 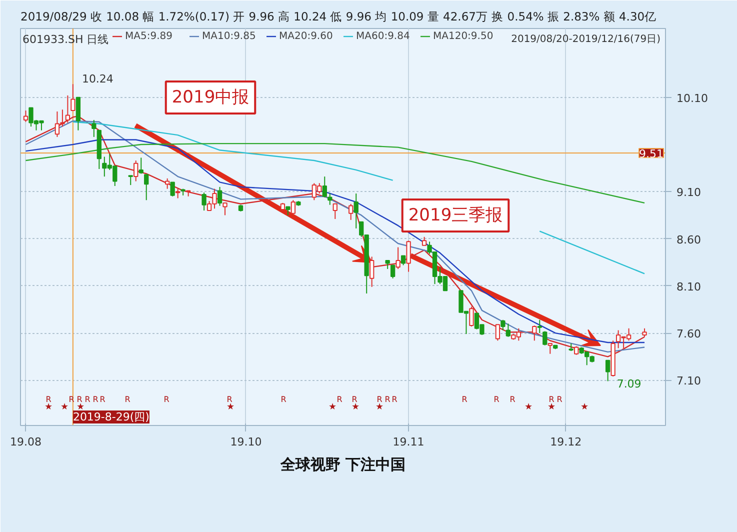 I want to click on ref-line-label: 2019-8-29(四), so click(x=111, y=417).